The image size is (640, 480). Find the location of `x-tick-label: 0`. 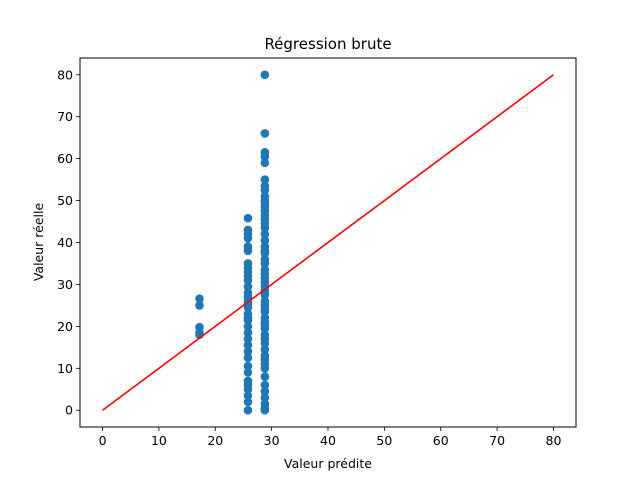

x-tick-label: 0 is located at coordinates (103, 440).